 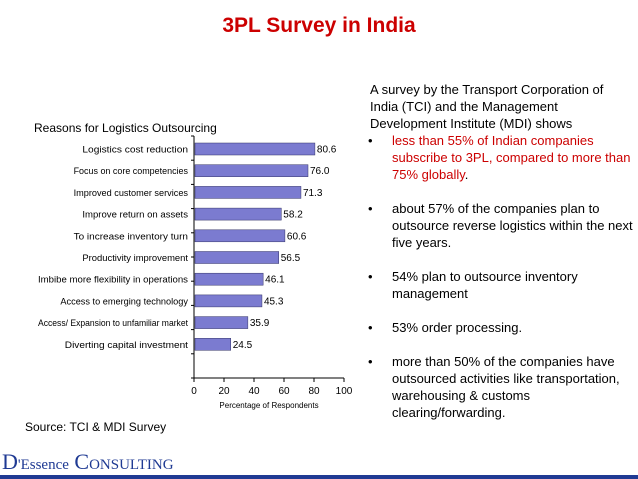 I want to click on source-note: Source: TCI & MDI Survey, so click(x=96, y=427).